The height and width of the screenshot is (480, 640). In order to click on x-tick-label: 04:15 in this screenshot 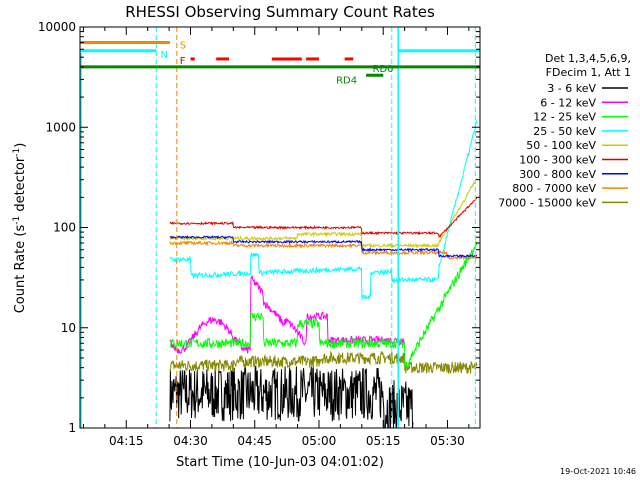, I will do `click(126, 441)`.